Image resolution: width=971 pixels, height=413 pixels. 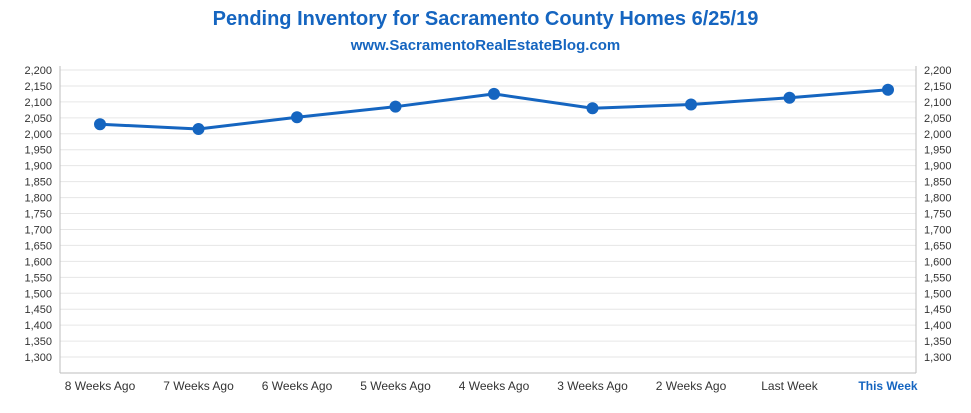 I want to click on y-tick-label-left: 1,500, so click(x=38, y=294).